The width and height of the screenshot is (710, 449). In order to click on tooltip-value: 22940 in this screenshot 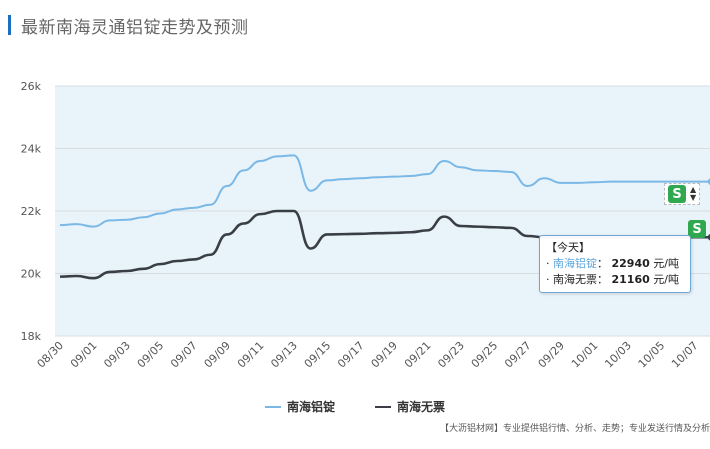, I will do `click(630, 263)`.